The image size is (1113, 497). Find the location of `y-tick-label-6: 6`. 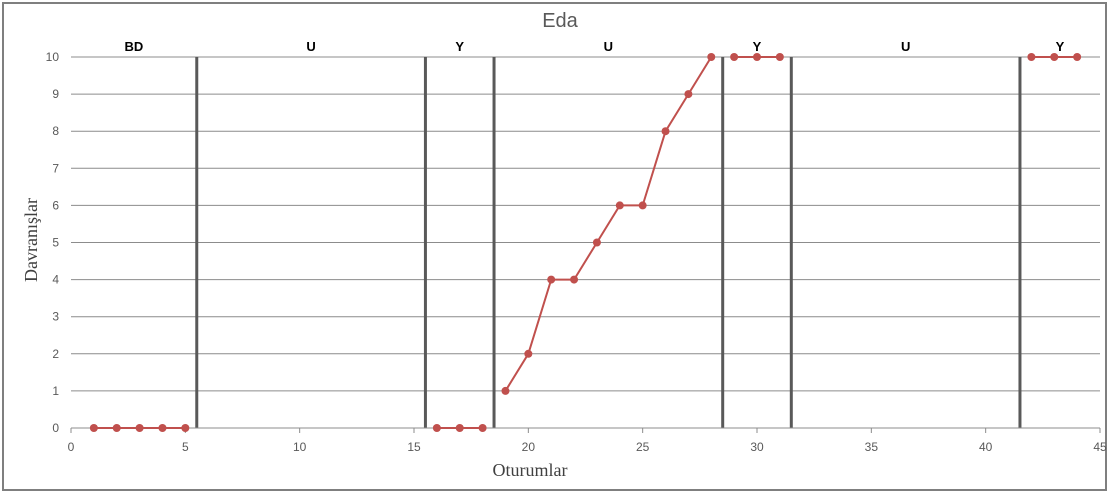

y-tick-label-6: 6 is located at coordinates (55, 205).